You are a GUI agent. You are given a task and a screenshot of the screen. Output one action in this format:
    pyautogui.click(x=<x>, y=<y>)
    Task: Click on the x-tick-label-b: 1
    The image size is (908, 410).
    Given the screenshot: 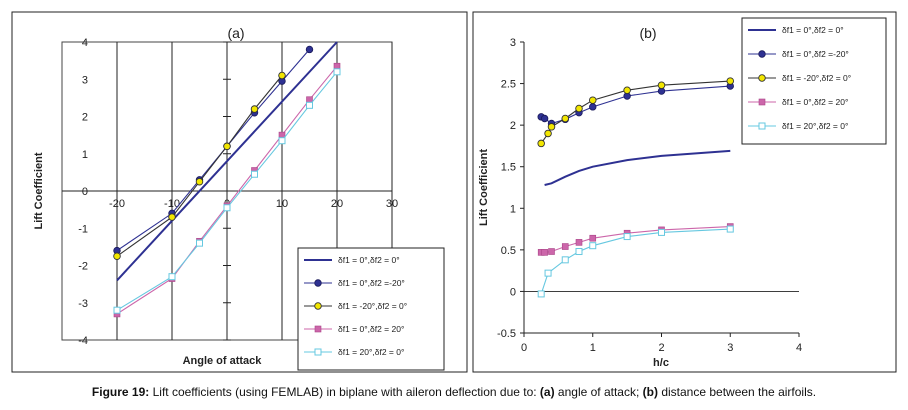 What is the action you would take?
    pyautogui.click(x=593, y=348)
    